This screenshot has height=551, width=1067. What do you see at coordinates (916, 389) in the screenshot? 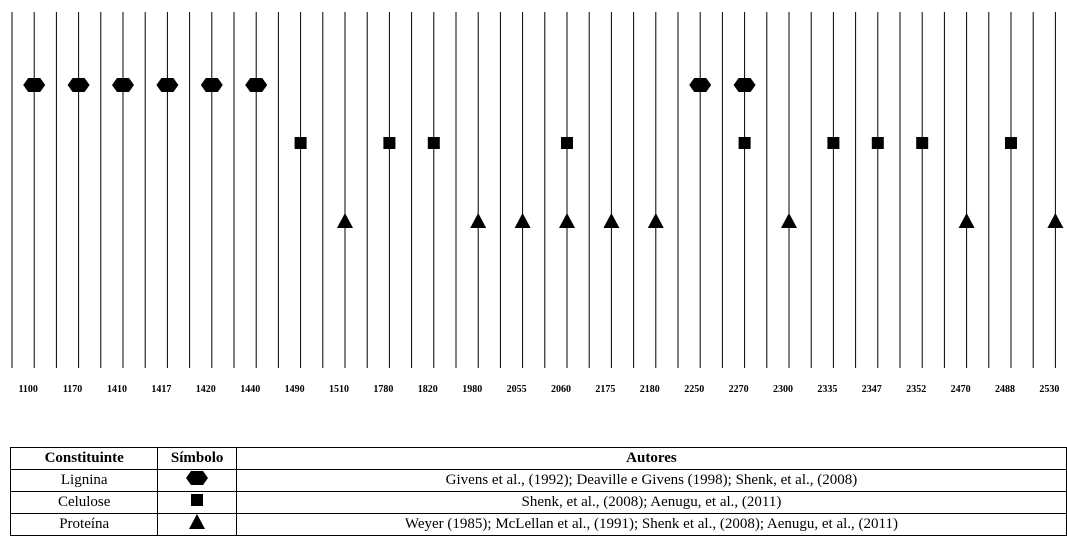
I see `wavelength-label: 2352` at bounding box center [916, 389].